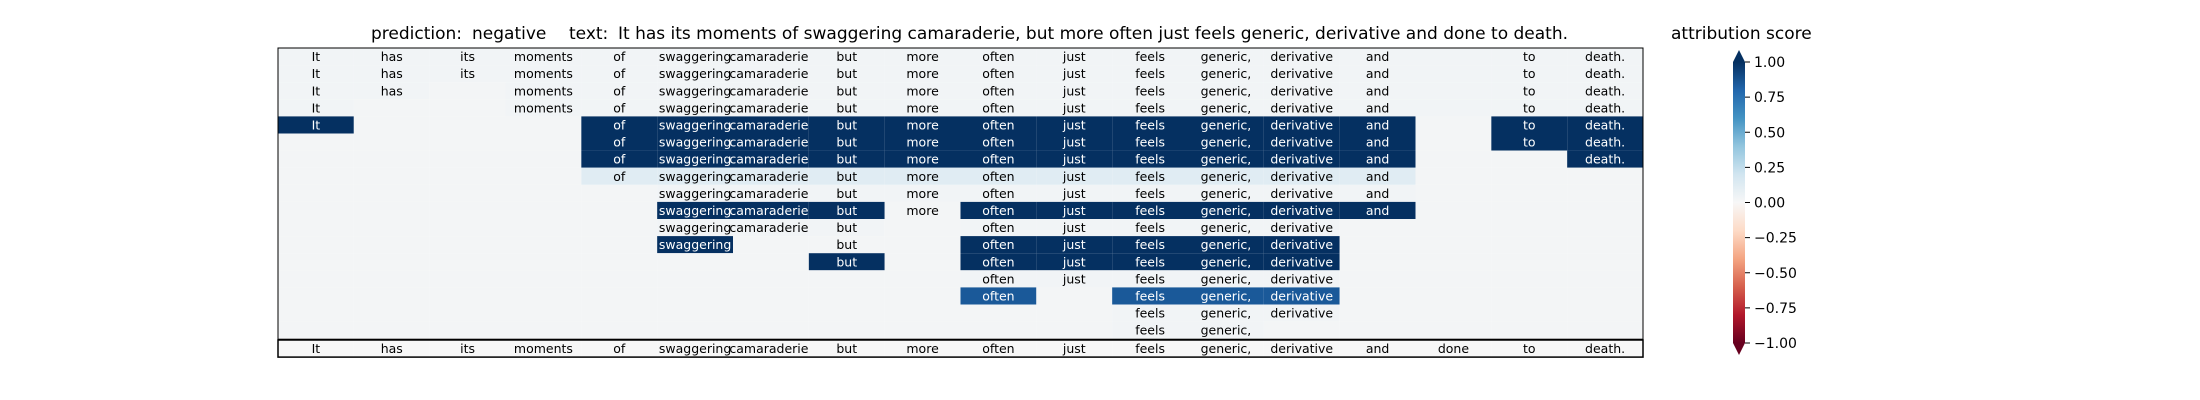 The width and height of the screenshot is (2200, 400). I want to click on cell-token-label: It, so click(316, 107).